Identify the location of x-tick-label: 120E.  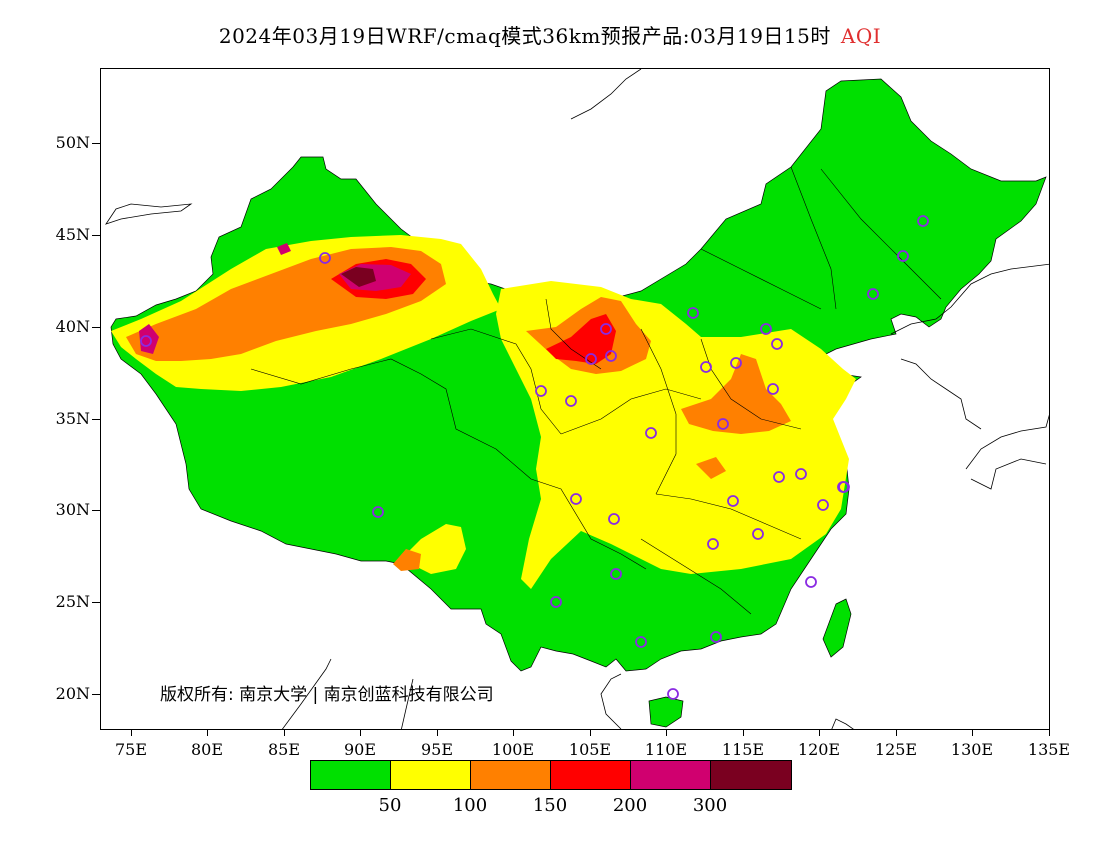
(819, 749).